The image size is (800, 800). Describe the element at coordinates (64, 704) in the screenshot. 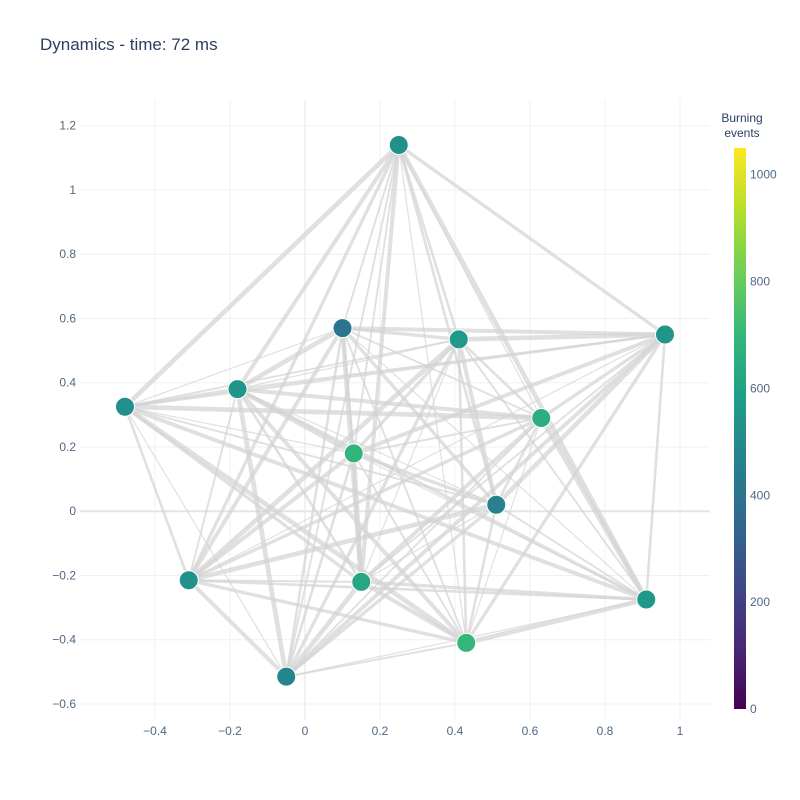

I see `y-tick-label: −0.6` at that location.